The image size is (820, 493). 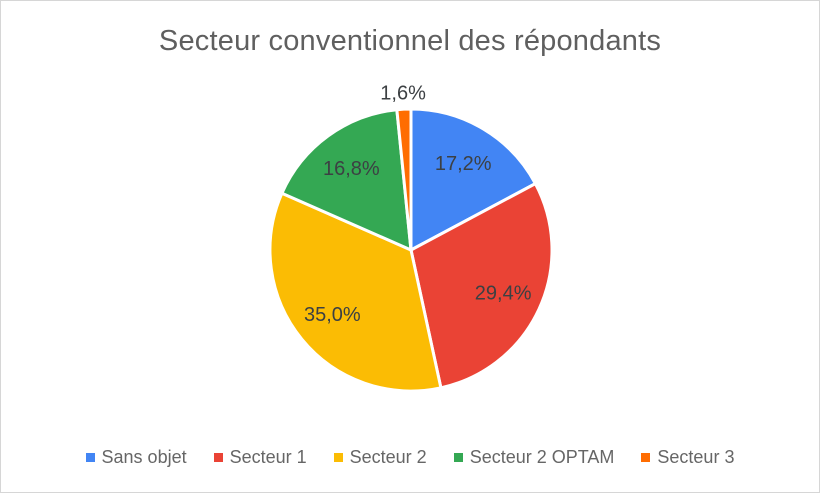 I want to click on legend-item-secteur-3: Secteur 3, so click(x=687, y=457).